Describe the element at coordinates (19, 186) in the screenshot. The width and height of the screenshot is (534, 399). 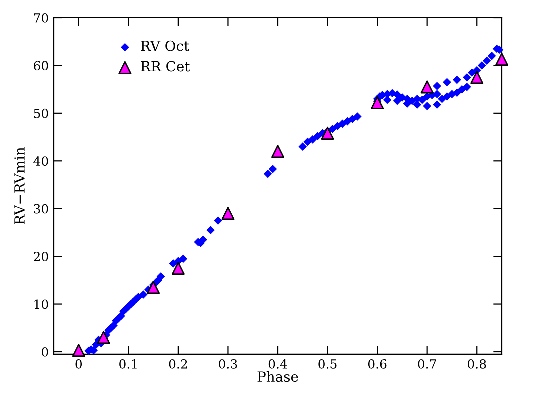
I see `y-axis-title: RV−RVmin` at that location.